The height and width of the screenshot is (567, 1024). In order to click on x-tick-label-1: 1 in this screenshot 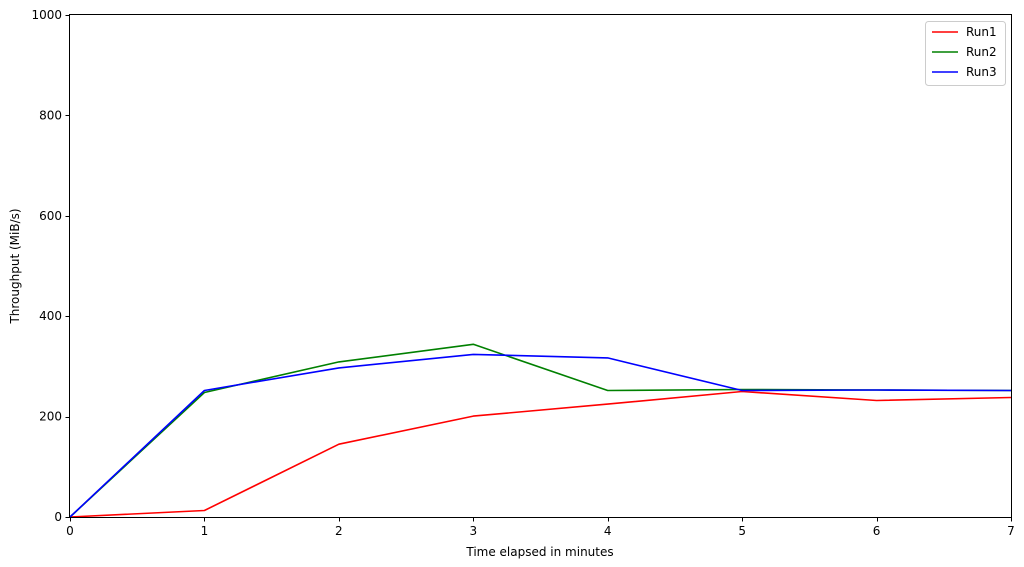, I will do `click(205, 531)`.